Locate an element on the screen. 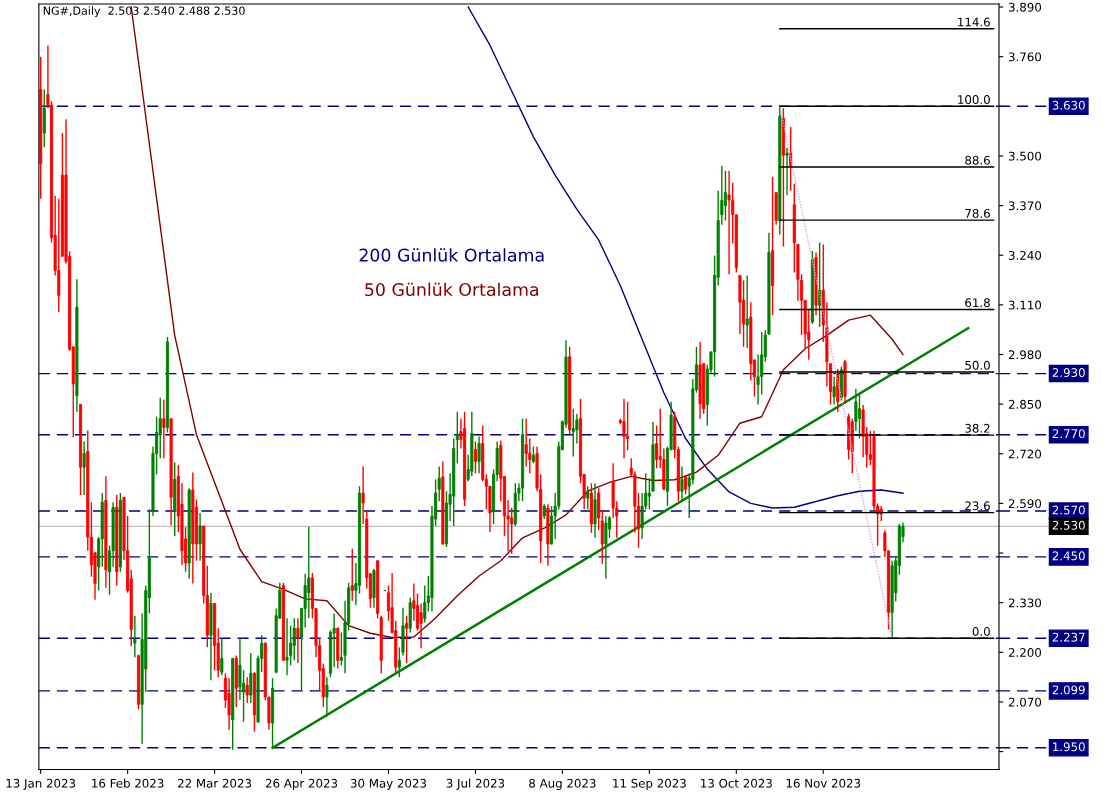  series-label: 78.6 is located at coordinates (977, 213).